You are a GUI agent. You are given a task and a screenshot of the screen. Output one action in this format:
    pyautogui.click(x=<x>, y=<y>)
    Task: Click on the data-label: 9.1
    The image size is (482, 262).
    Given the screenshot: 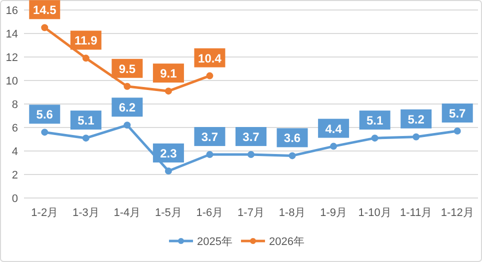 What is the action you would take?
    pyautogui.click(x=169, y=73)
    